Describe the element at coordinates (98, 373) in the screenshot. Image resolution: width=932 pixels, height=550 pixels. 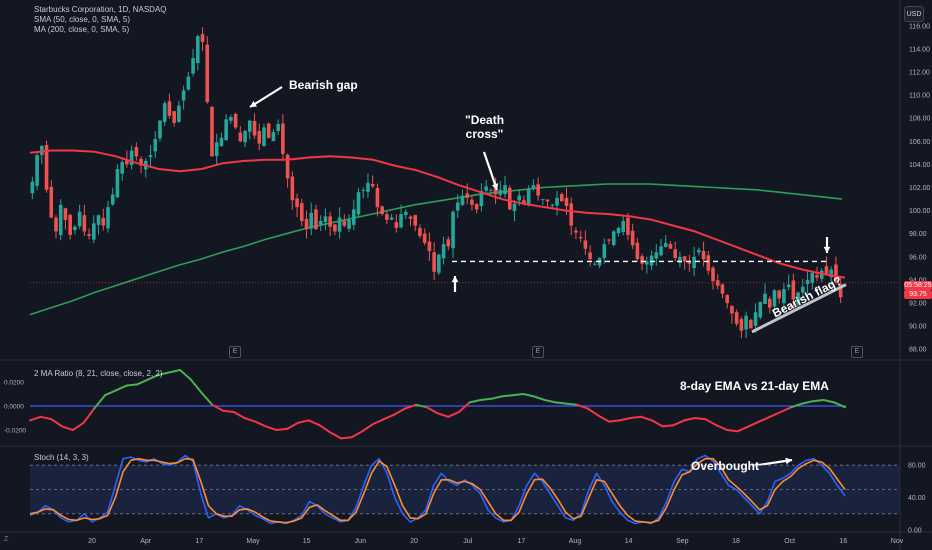
I see `ma-ratio-pane-title: 2 MA Ratio (8, 21, close, close, 2, 2)` at that location.